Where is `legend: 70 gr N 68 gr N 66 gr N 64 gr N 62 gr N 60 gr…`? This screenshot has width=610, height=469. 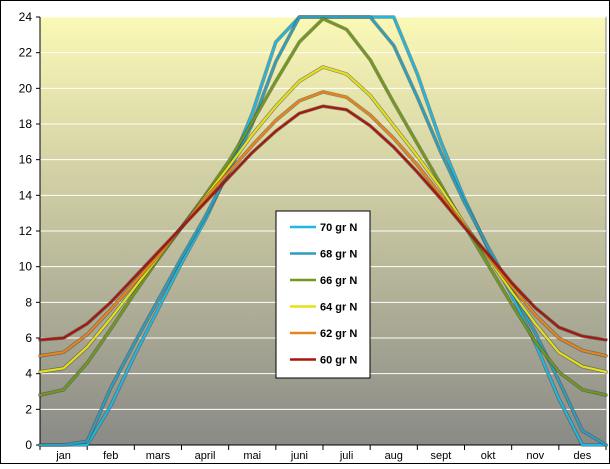
legend: 70 gr N 68 gr N 66 gr N 64 gr N 62 gr N 60 gr… is located at coordinates (323, 294).